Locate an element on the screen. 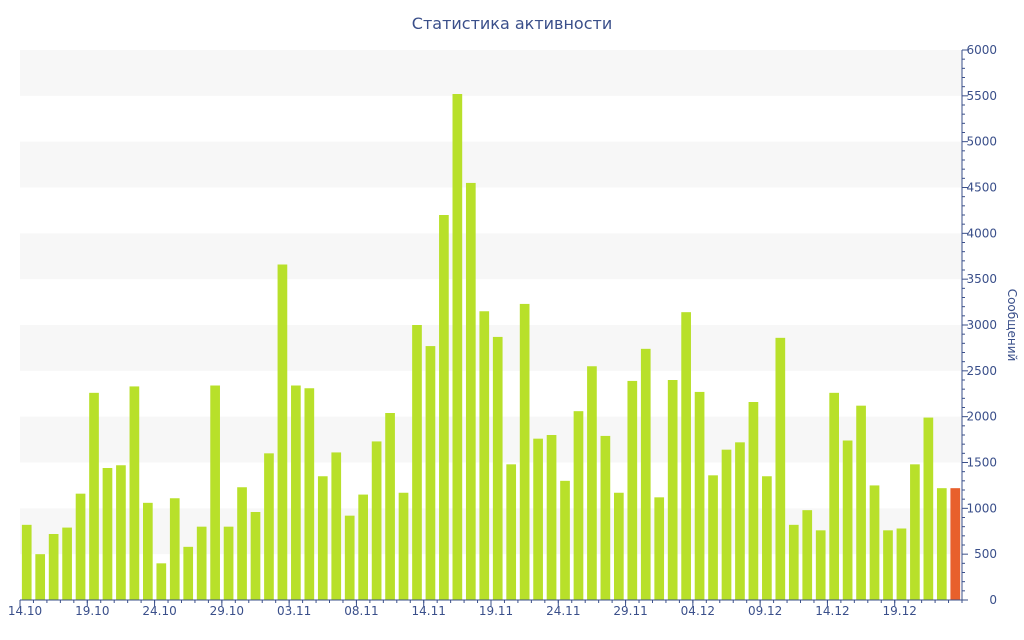 The image size is (1024, 640). y-tick-label: 3500 is located at coordinates (981, 279).